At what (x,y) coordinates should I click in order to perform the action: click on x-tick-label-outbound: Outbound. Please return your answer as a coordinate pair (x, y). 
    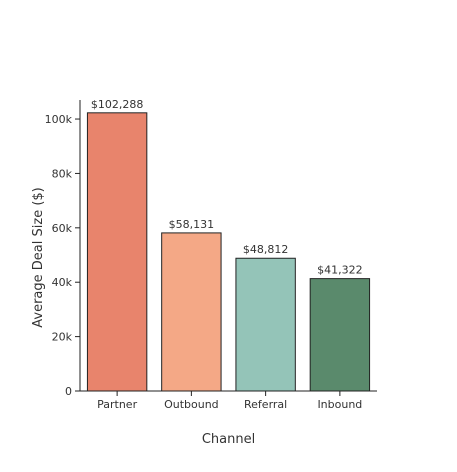
    Looking at the image, I should click on (191, 404).